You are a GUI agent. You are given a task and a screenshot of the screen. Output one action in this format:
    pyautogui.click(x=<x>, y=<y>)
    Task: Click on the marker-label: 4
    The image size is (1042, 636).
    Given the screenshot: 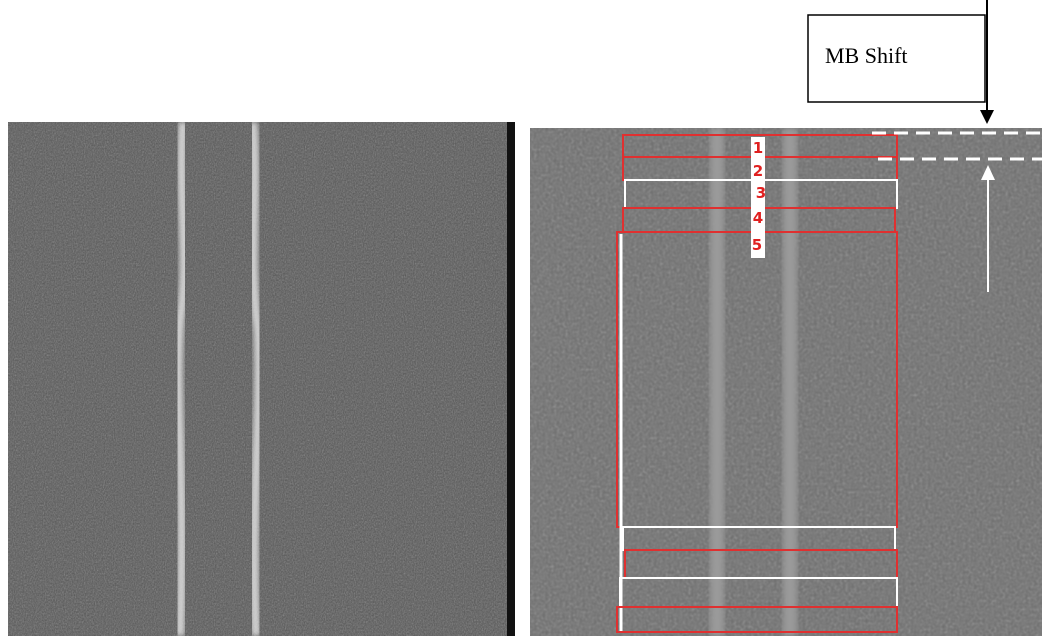 What is the action you would take?
    pyautogui.click(x=758, y=218)
    